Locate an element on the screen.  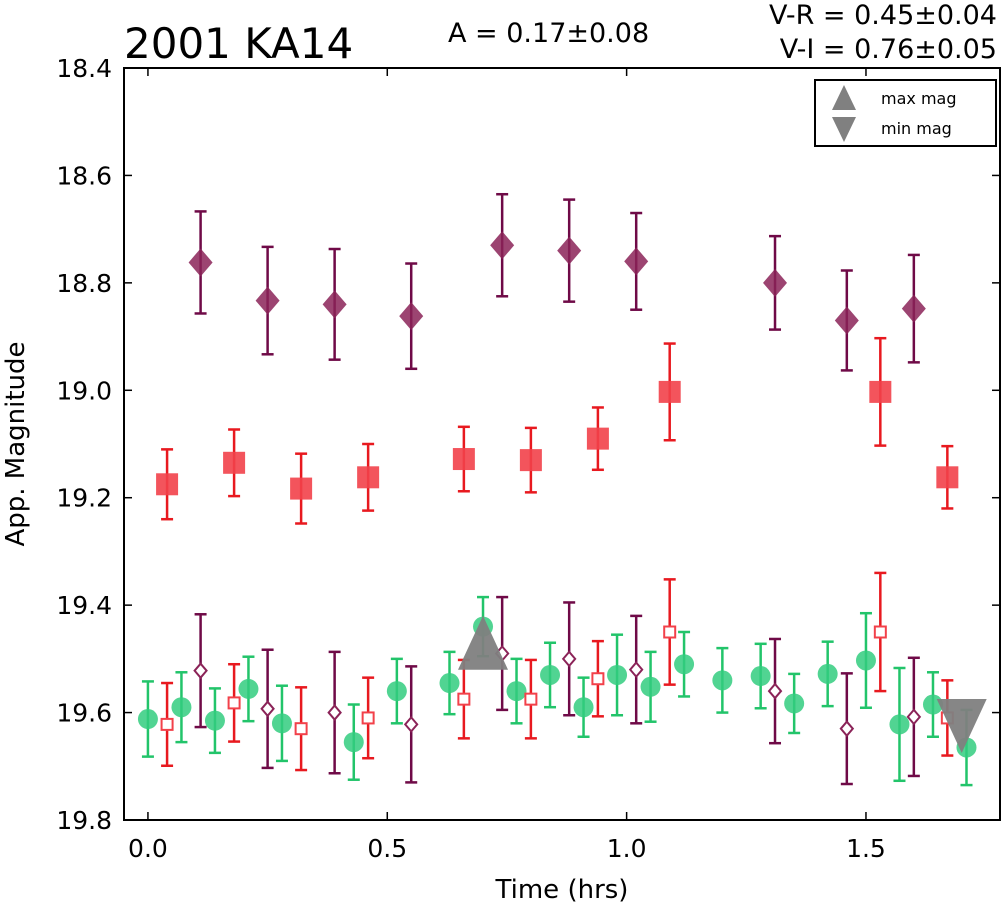
min-mag-legend-icon is located at coordinates (844, 129).